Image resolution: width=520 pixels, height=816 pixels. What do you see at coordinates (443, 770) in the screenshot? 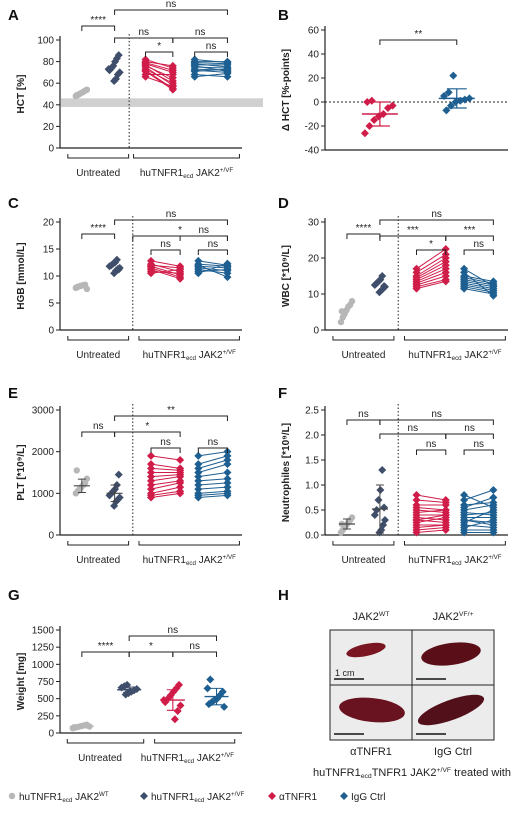
I see `panel-h-caption-part: +/VF` at bounding box center [443, 770].